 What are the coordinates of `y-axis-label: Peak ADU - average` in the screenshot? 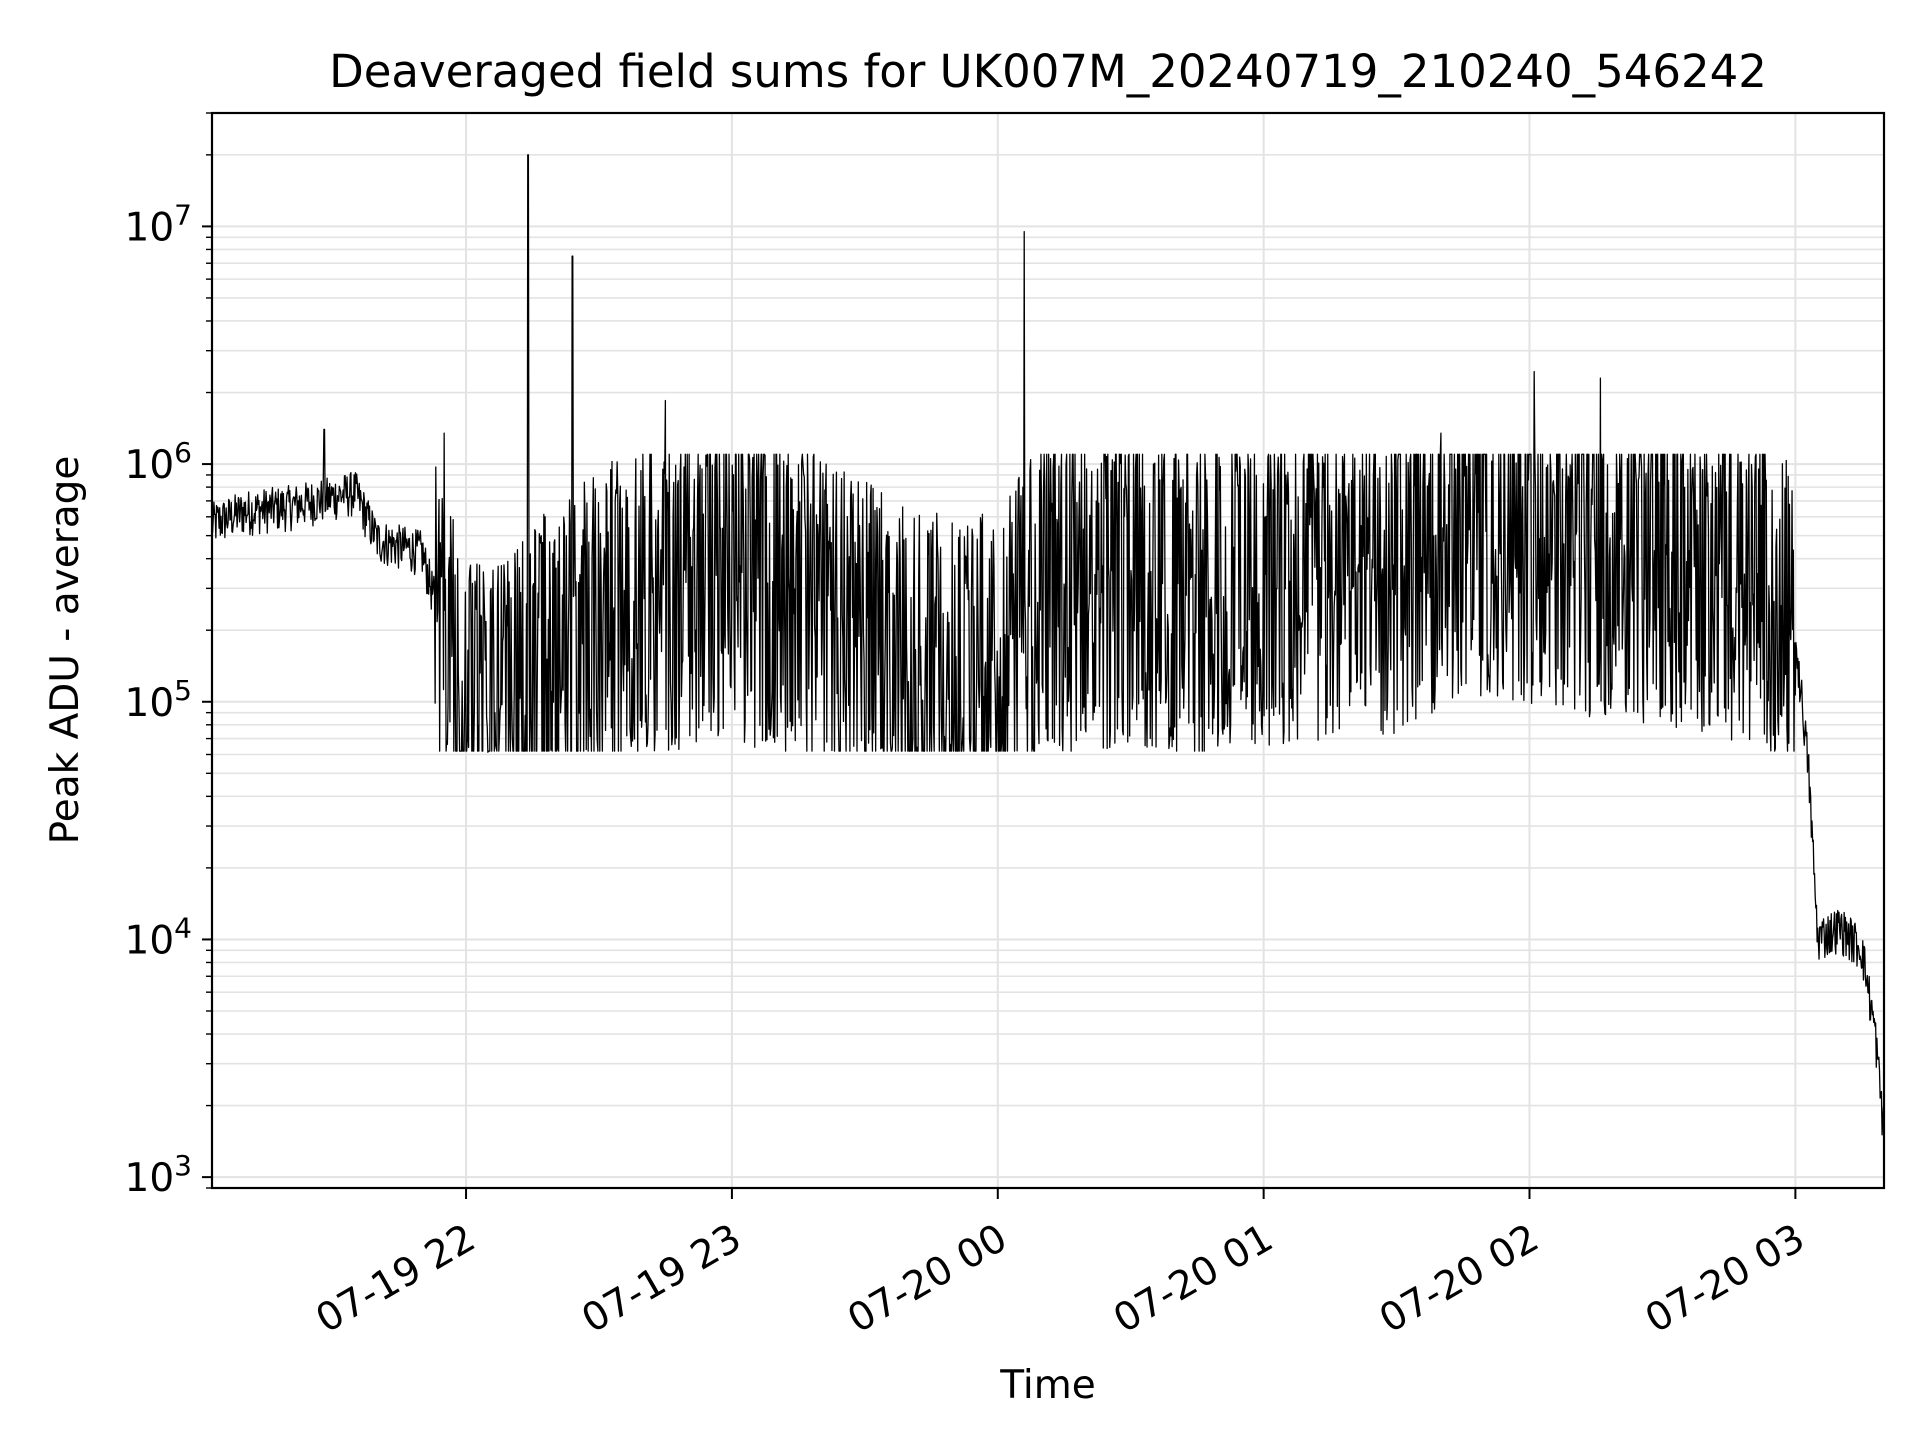 It's located at (65, 650).